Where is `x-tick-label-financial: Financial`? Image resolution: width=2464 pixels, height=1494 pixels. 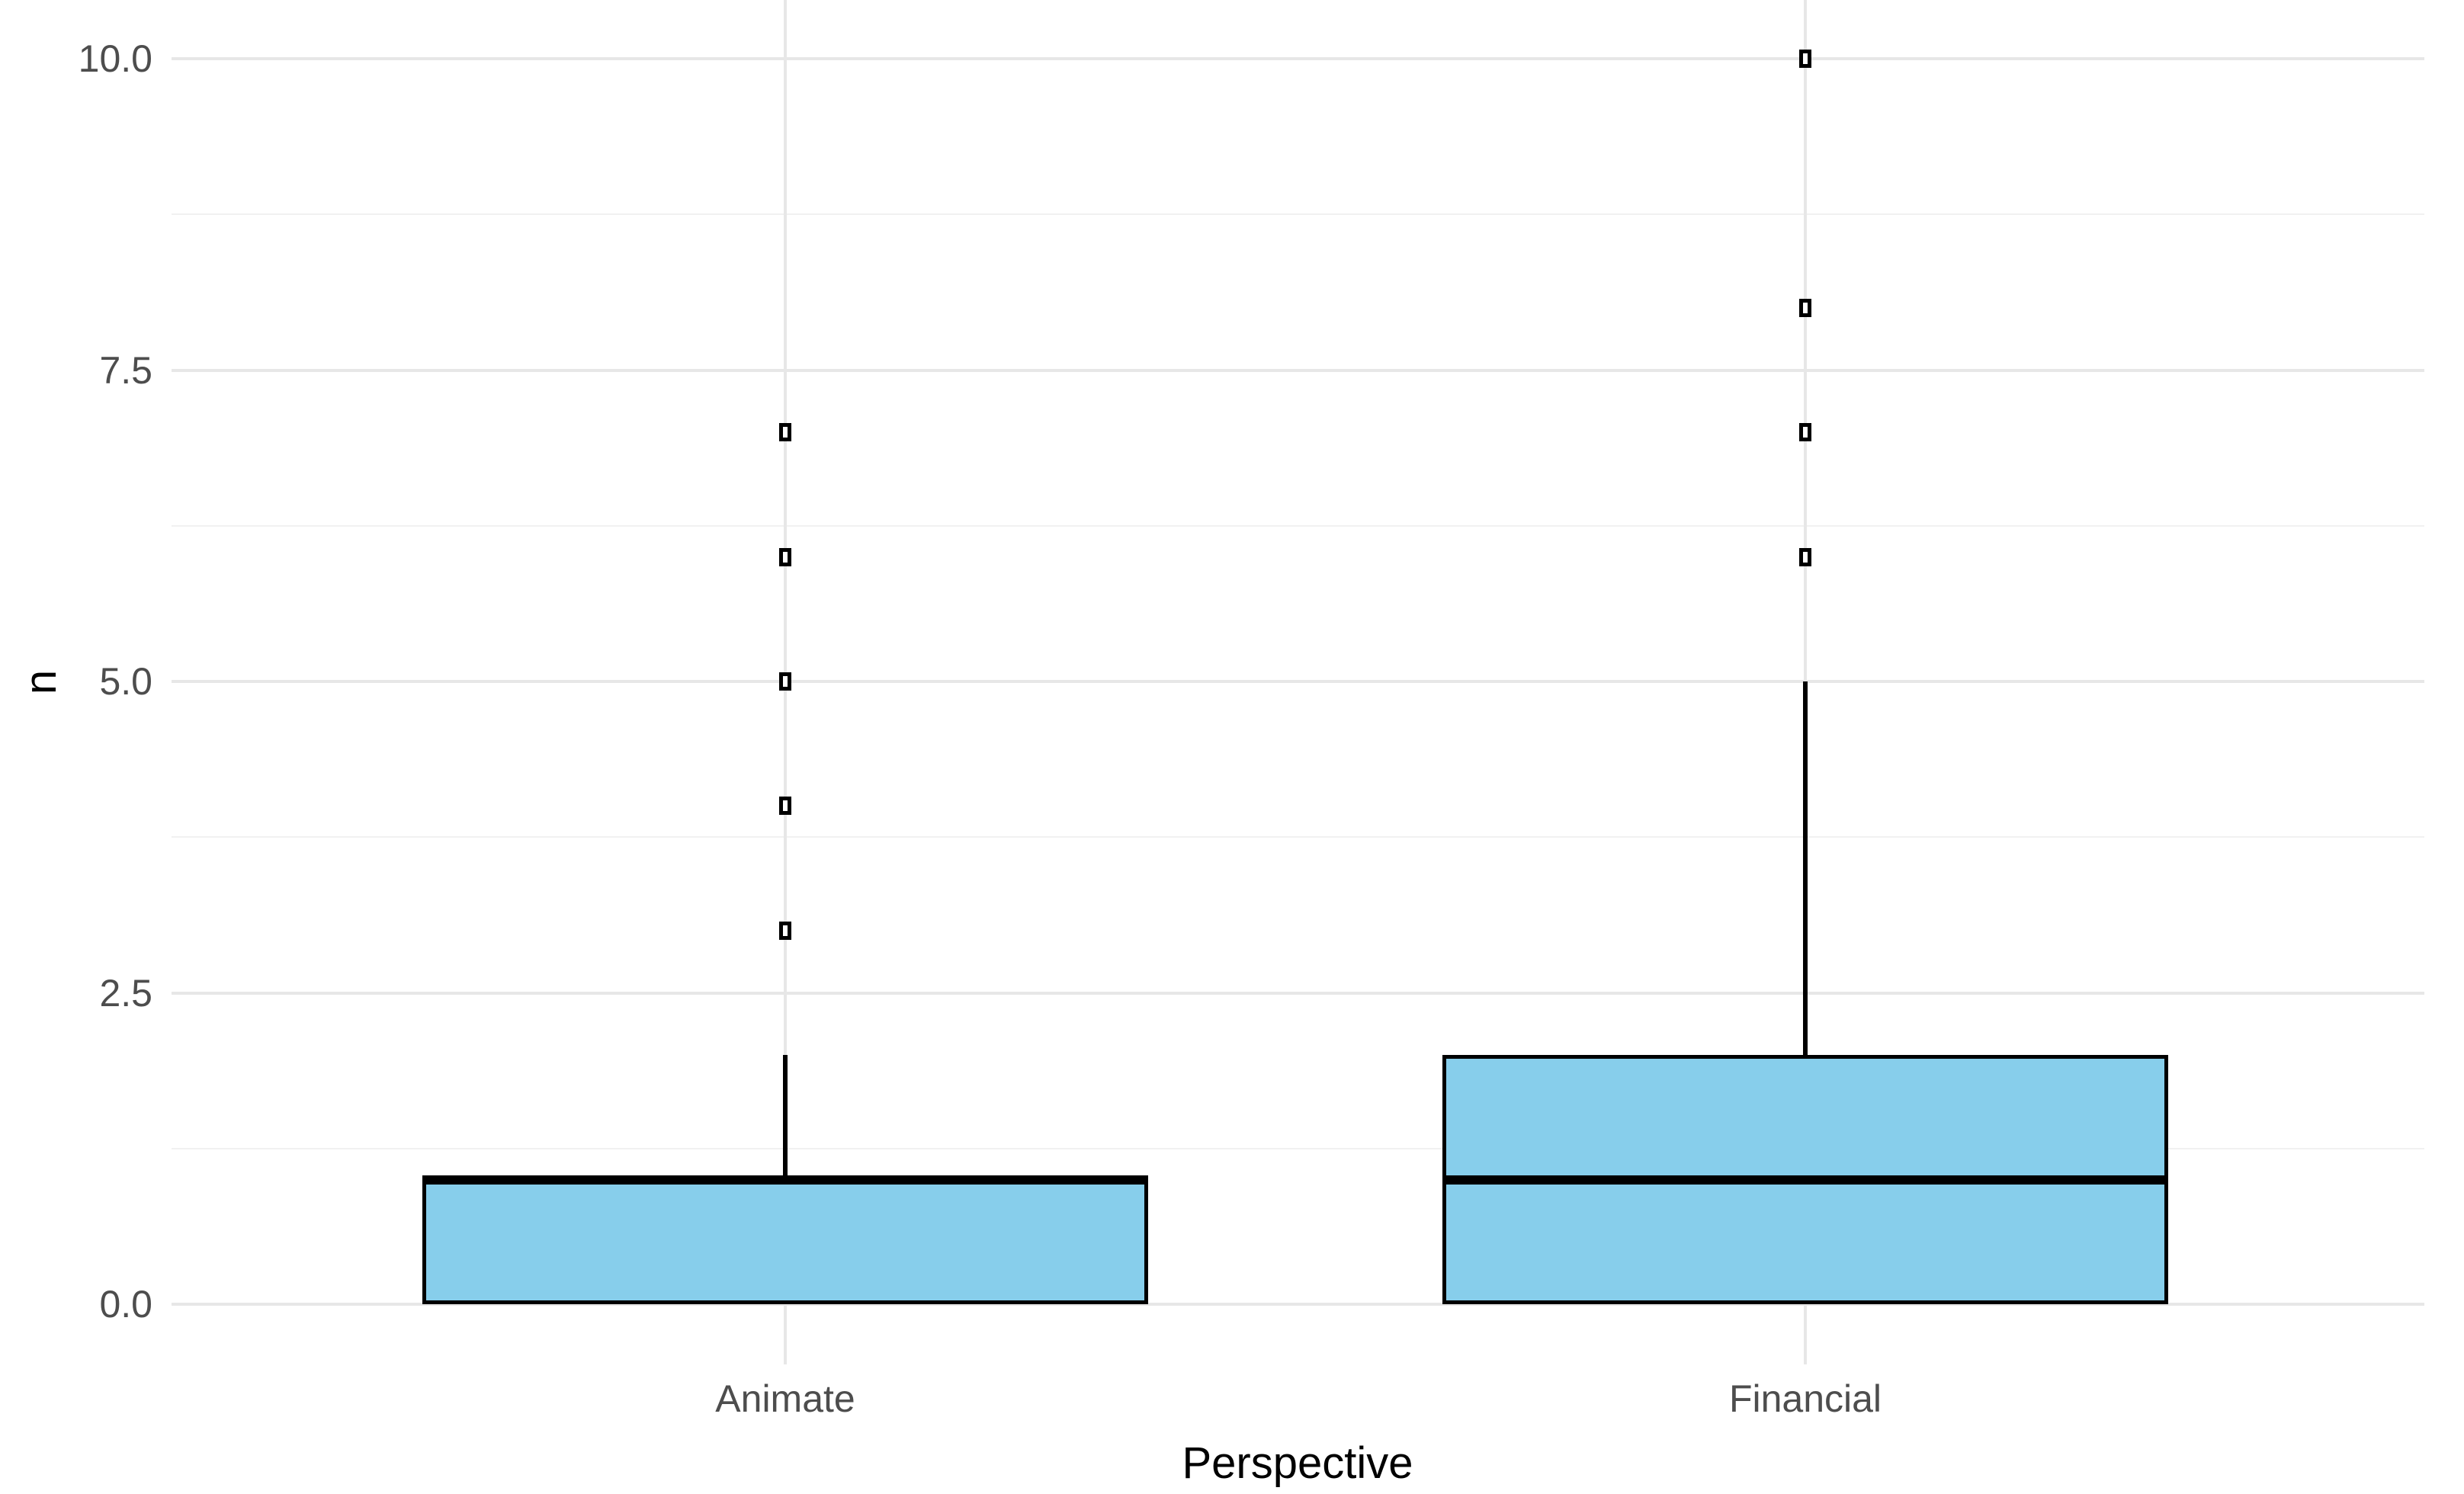
x-tick-label-financial: Financial is located at coordinates (1805, 1399).